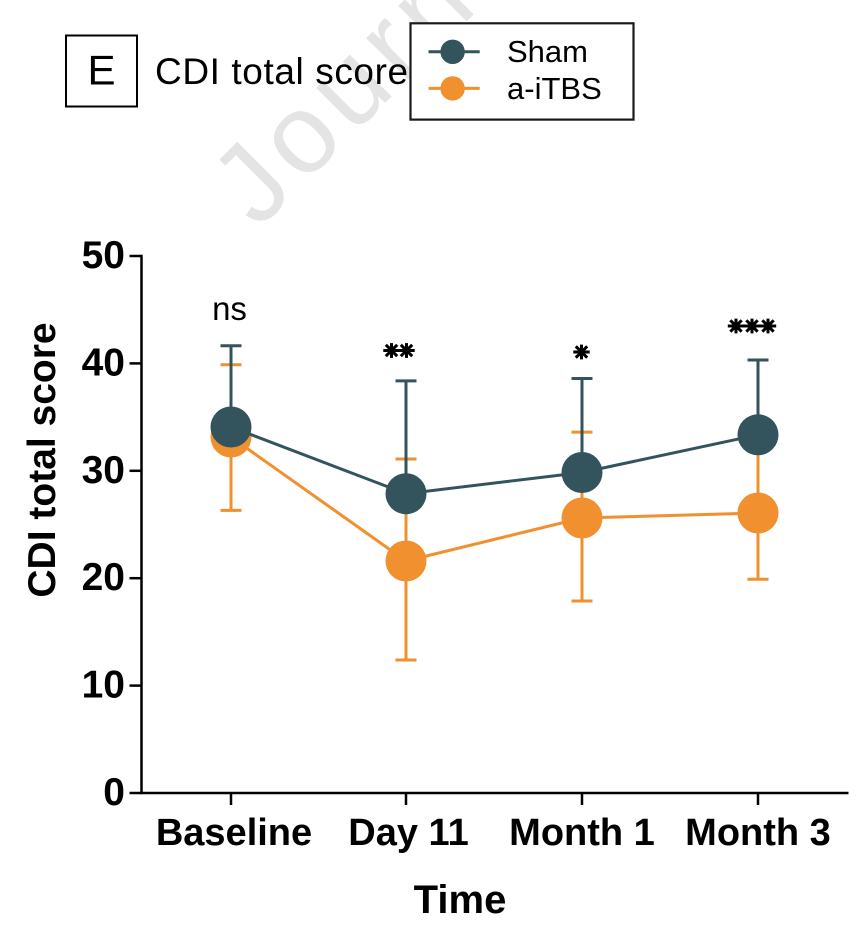 This screenshot has height=926, width=867. I want to click on svg-text: ns, so click(229, 308).